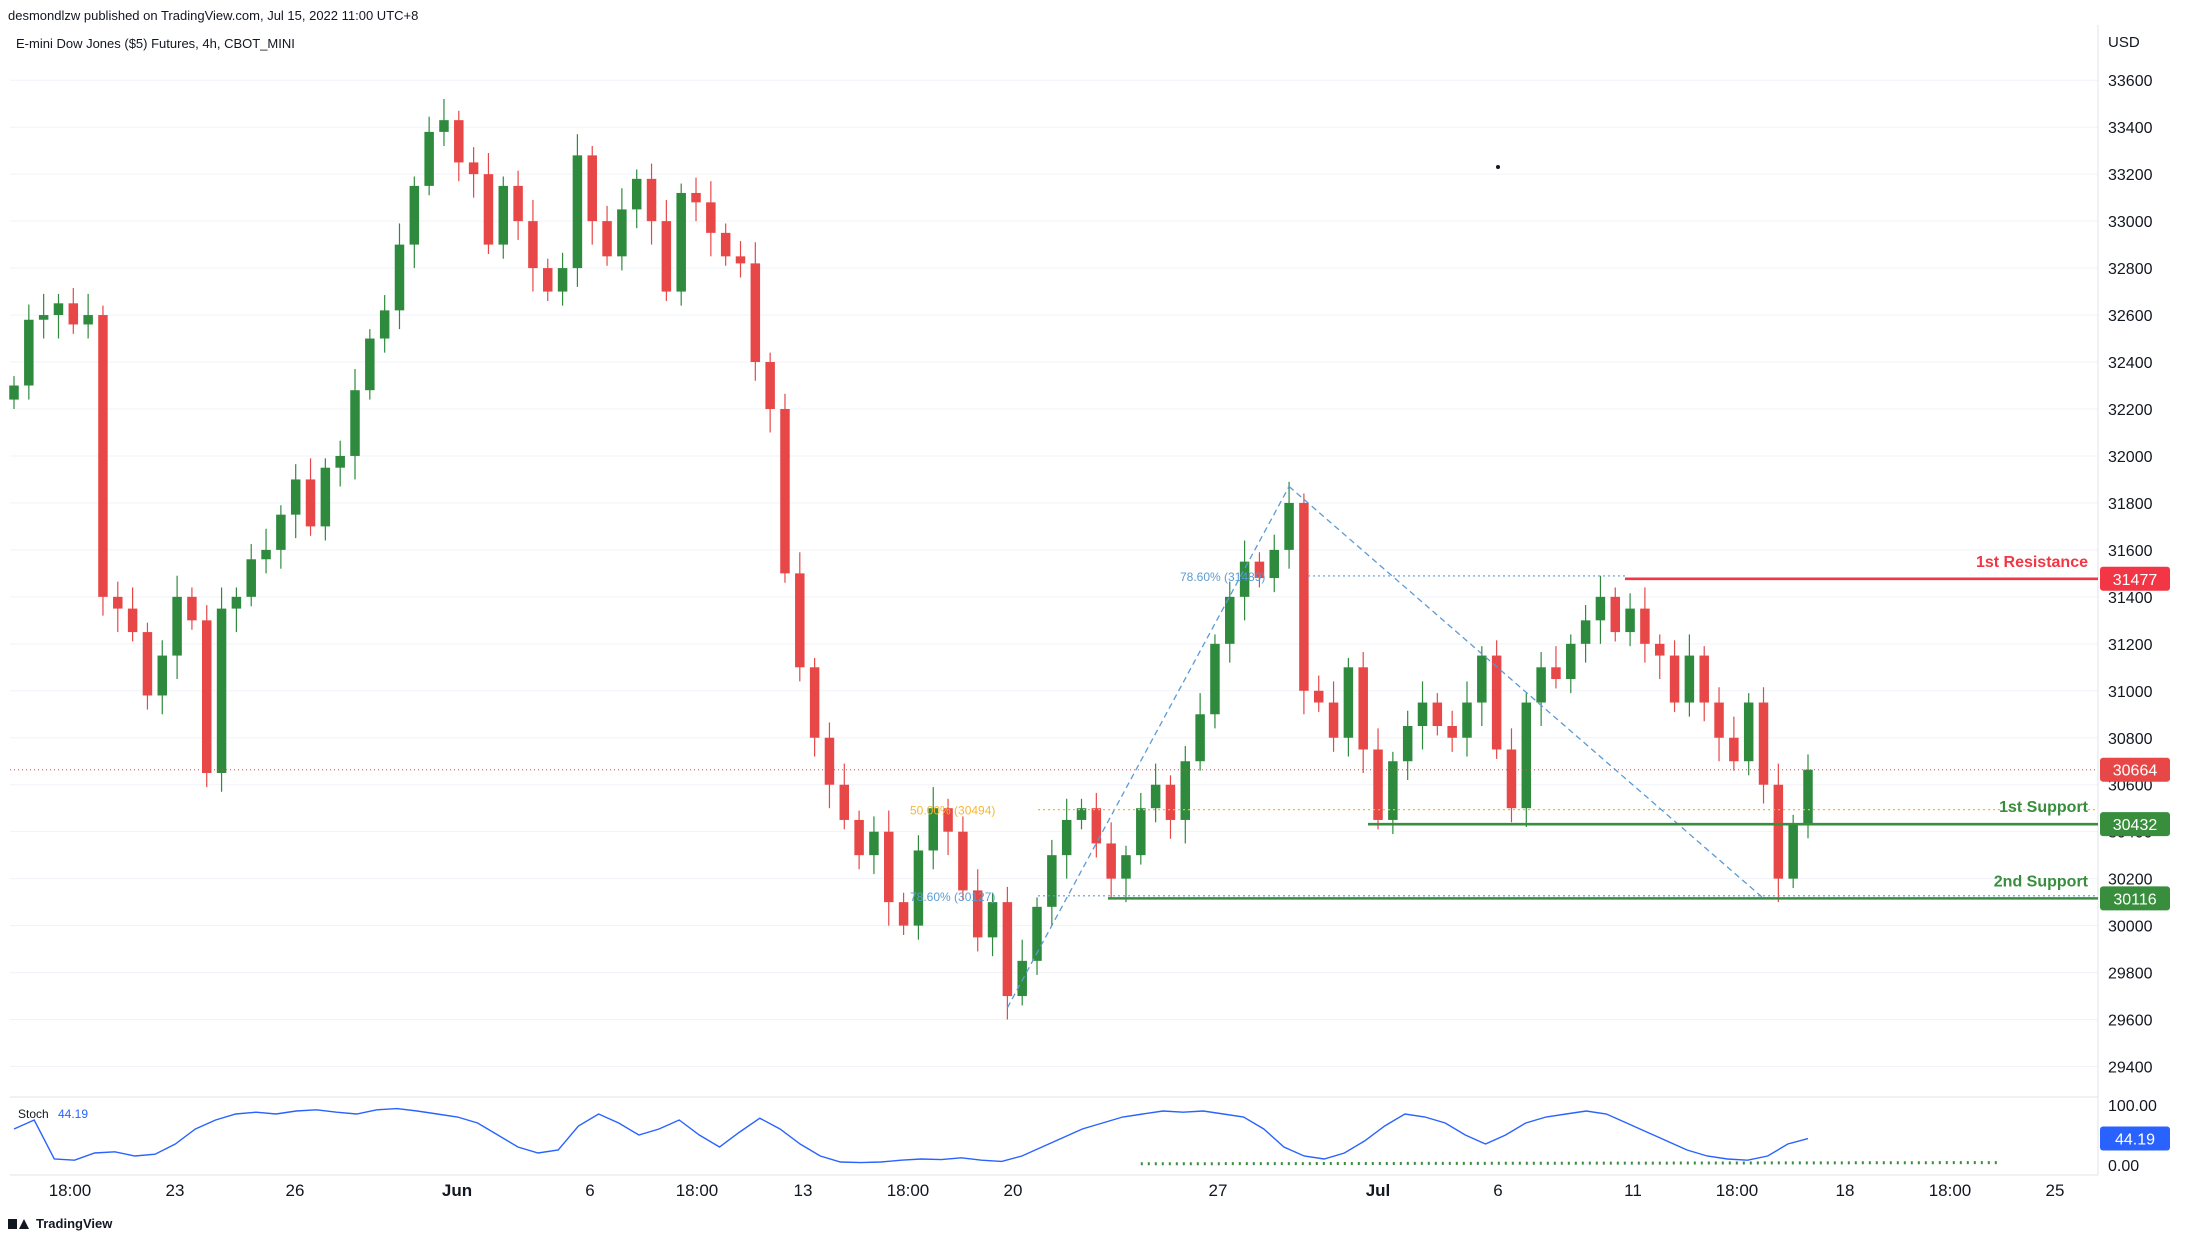 This screenshot has height=1241, width=2187. What do you see at coordinates (2135, 769) in the screenshot?
I see `last-price-tag` at bounding box center [2135, 769].